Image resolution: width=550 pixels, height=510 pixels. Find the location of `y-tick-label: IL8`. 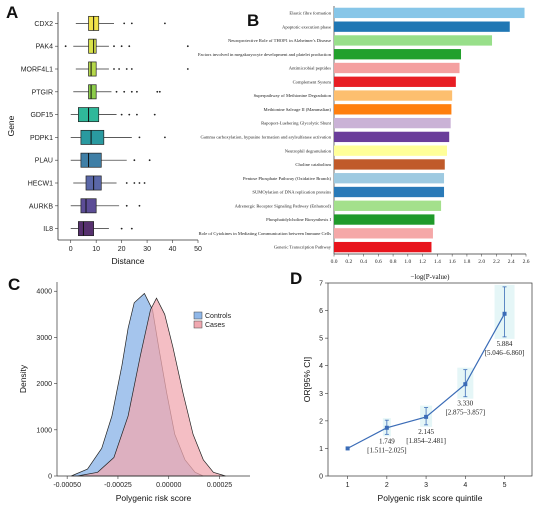

y-tick-label: IL8 is located at coordinates (48, 229).